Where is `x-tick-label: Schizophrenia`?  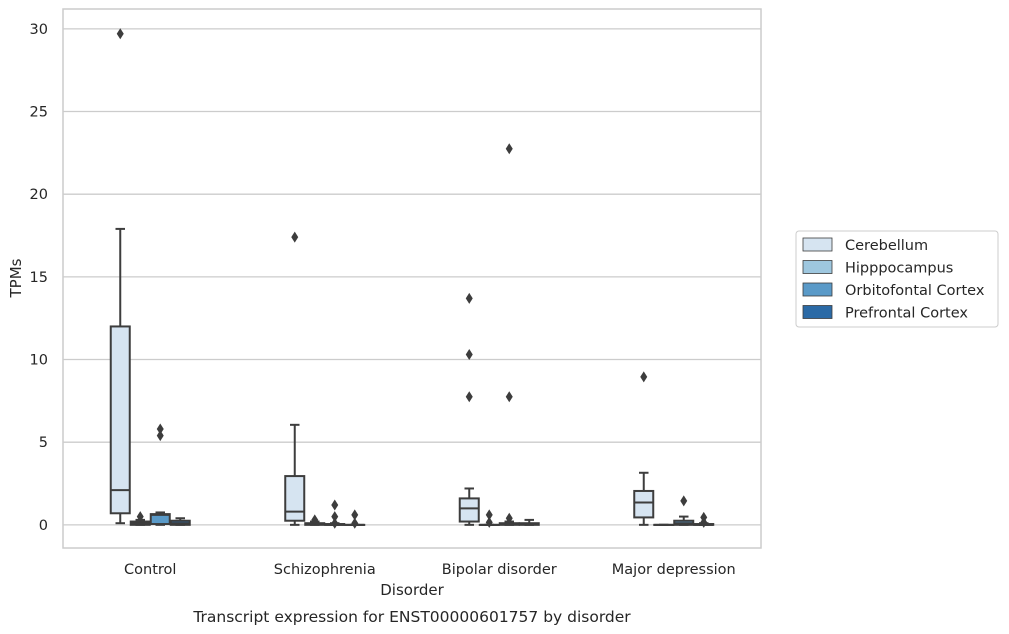
x-tick-label: Schizophrenia is located at coordinates (325, 570).